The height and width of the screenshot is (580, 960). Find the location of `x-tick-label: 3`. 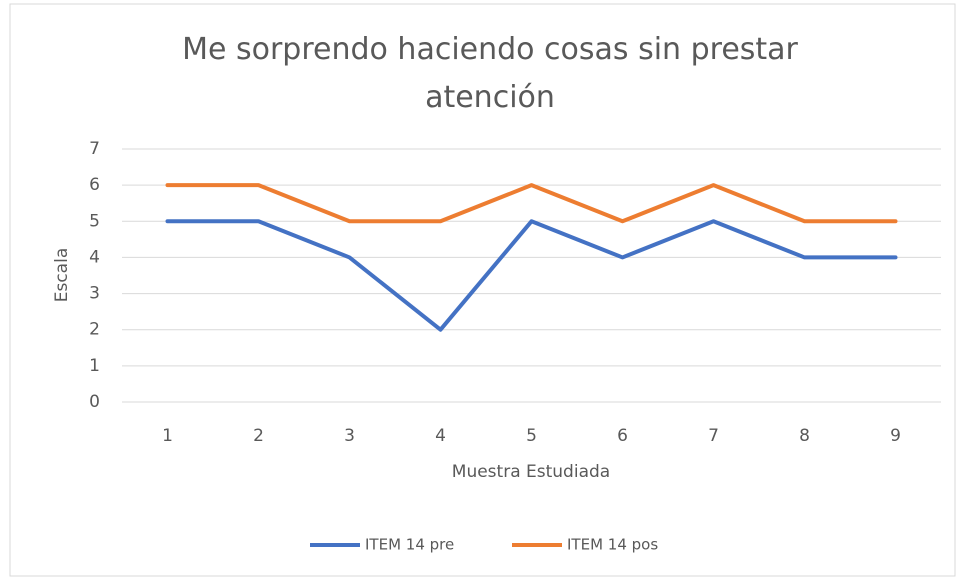

x-tick-label: 3 is located at coordinates (349, 436).